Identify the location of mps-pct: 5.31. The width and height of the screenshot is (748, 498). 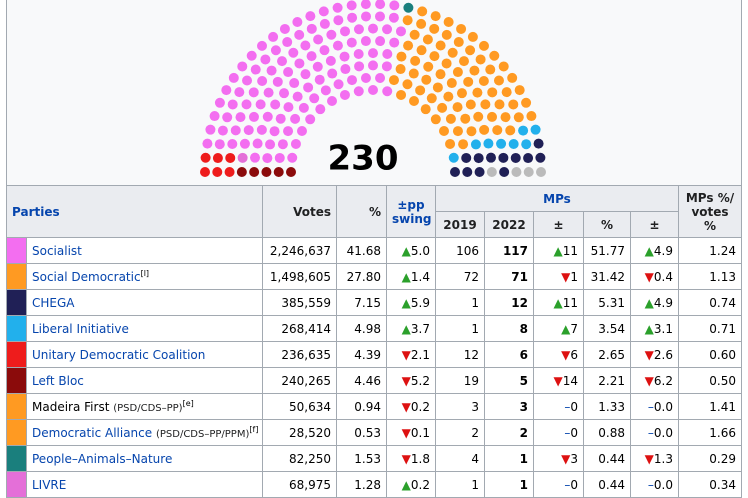
(607, 302).